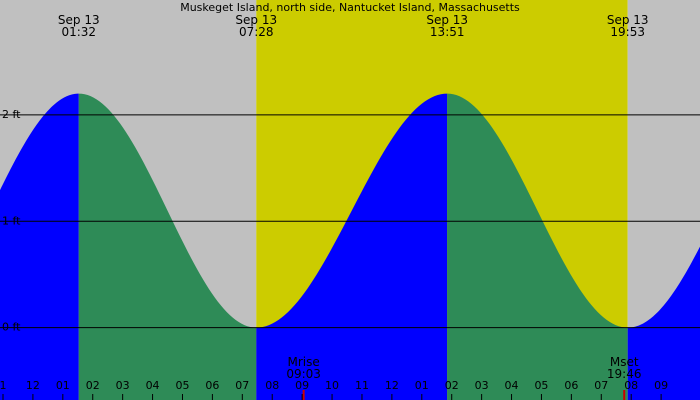  What do you see at coordinates (447, 32) in the screenshot?
I see `event-time-label: 13:51` at bounding box center [447, 32].